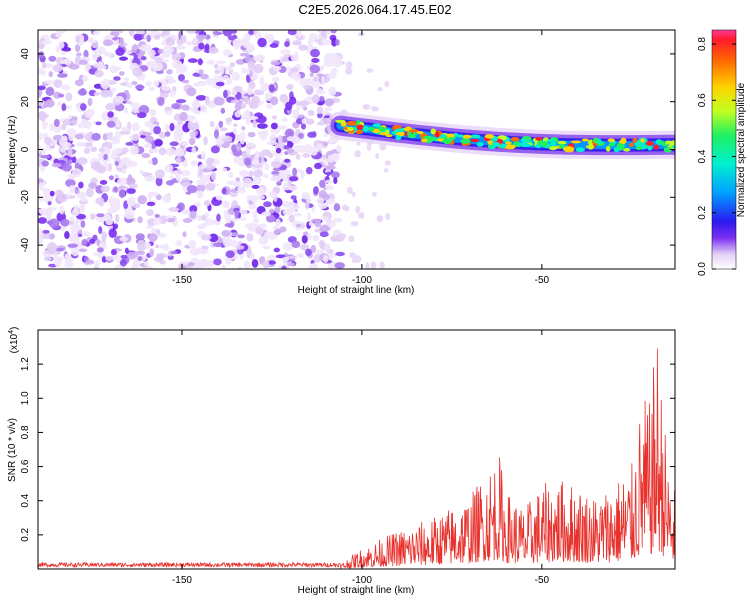 Image resolution: width=750 pixels, height=600 pixels. I want to click on bottom-y-axis-label: SNR (10 * v/v), so click(12, 450).